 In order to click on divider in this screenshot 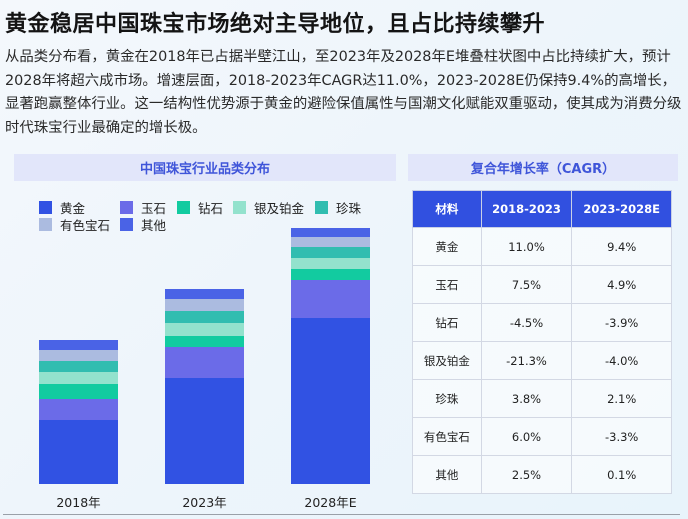, I will do `click(341, 514)`.